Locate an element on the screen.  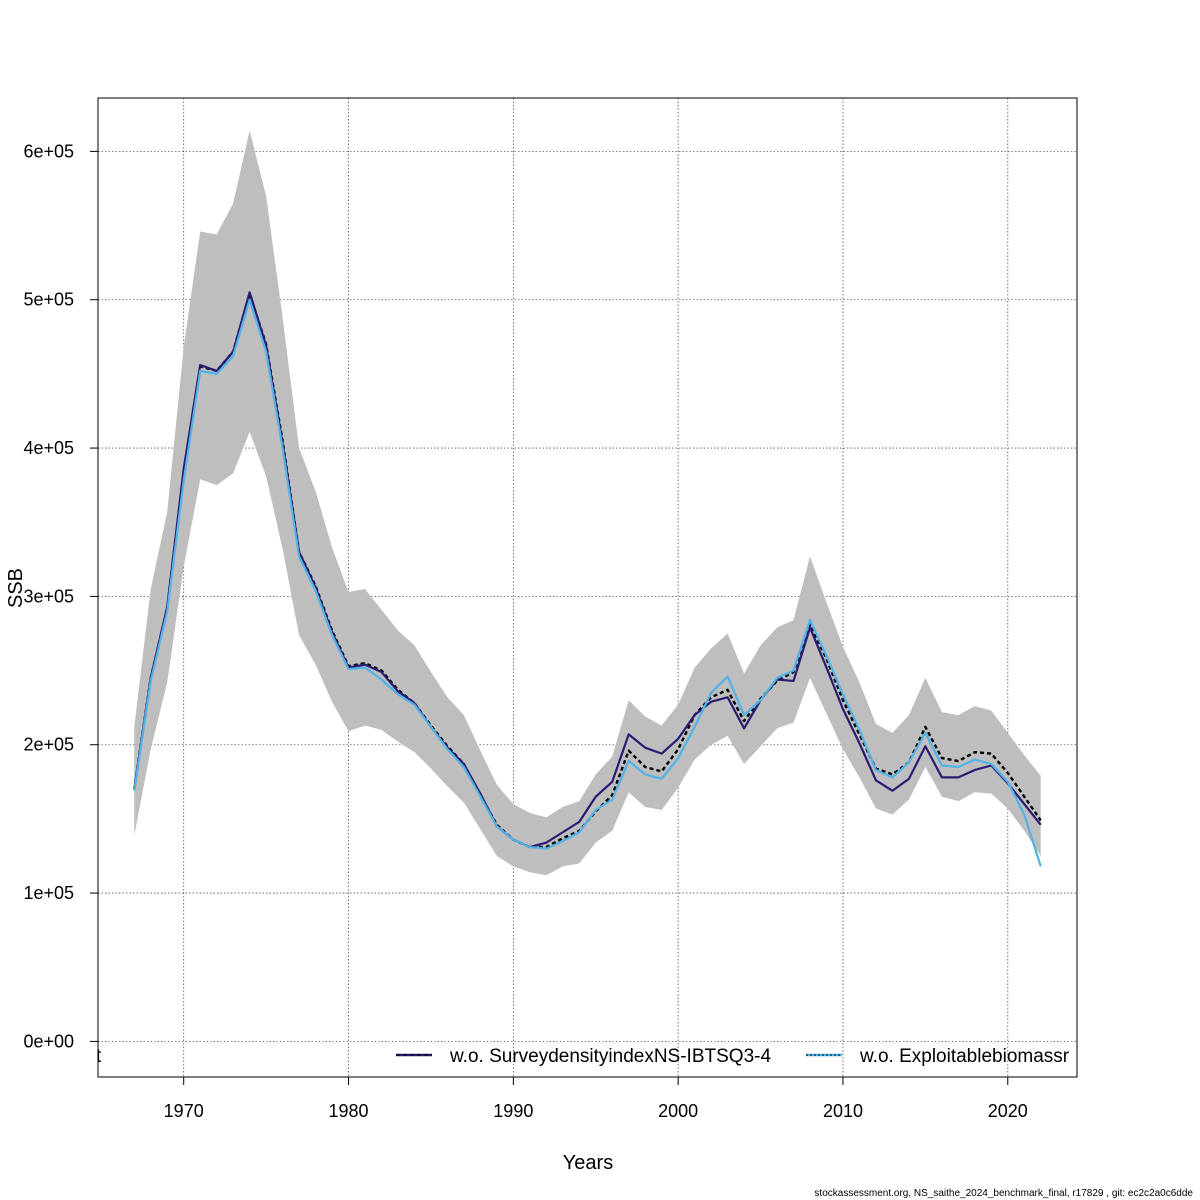
x-tick-label: 1990 is located at coordinates (513, 1111).